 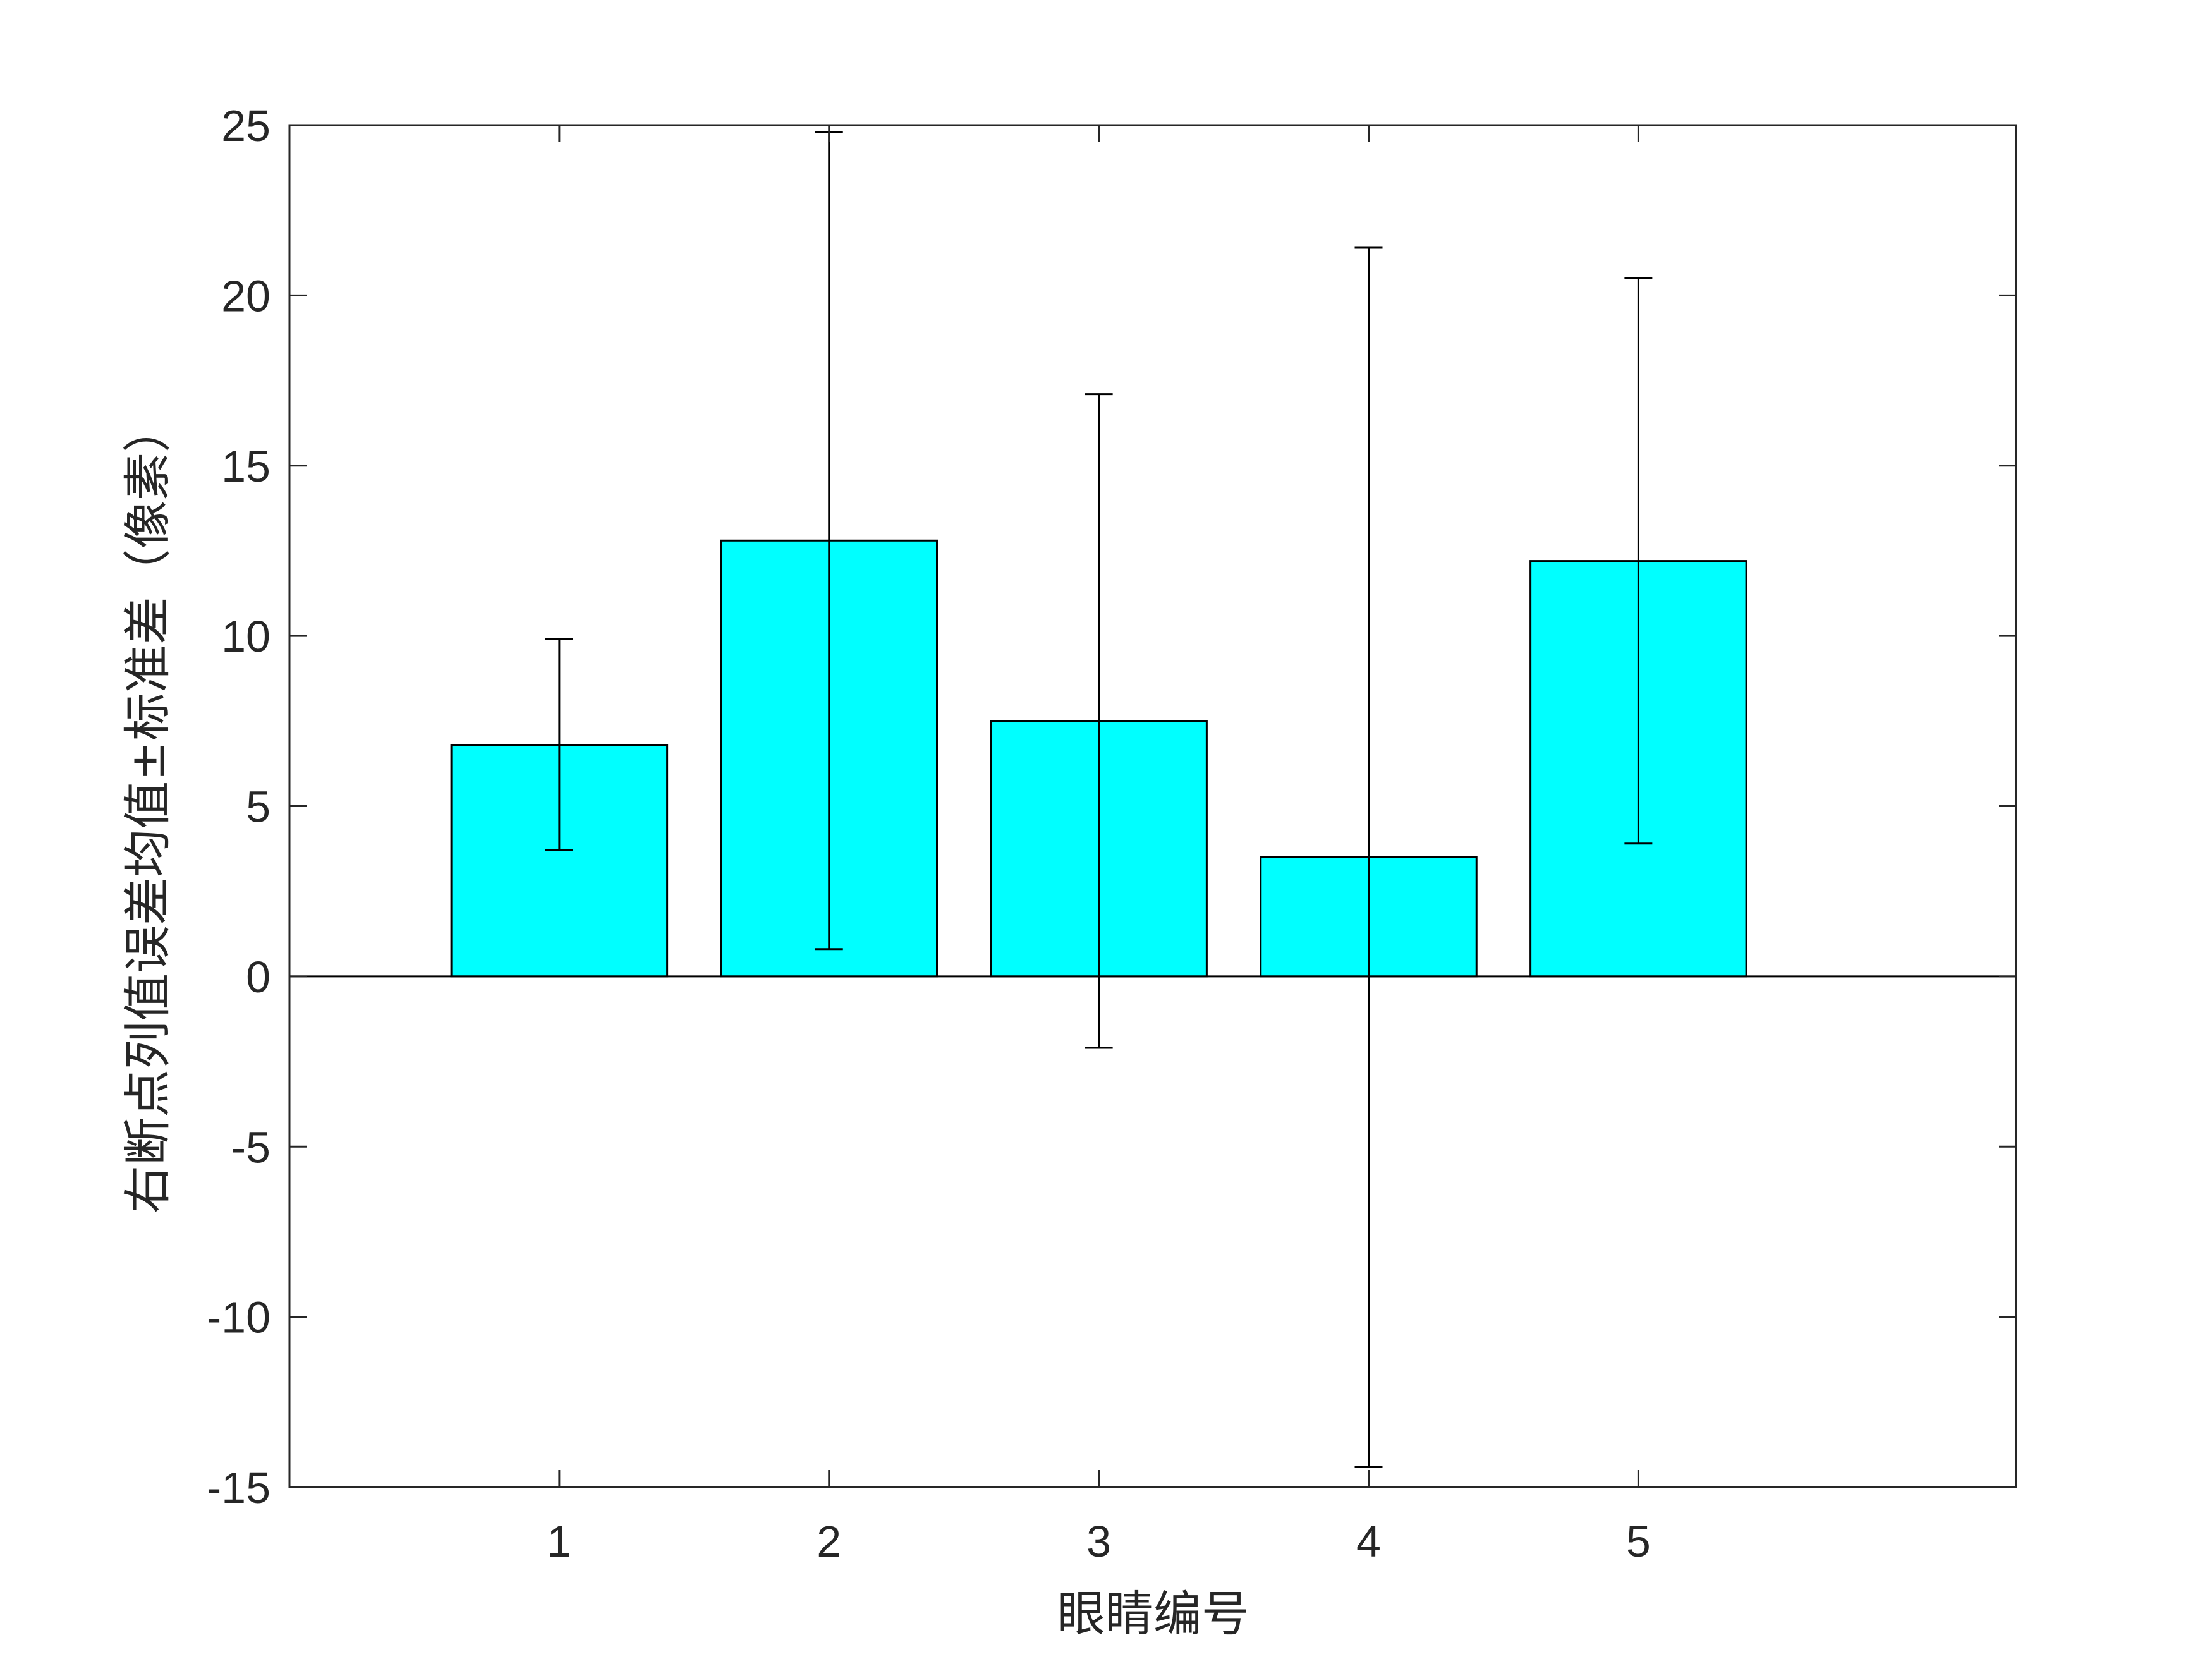 I want to click on y-tick-label: 0, so click(x=258, y=977).